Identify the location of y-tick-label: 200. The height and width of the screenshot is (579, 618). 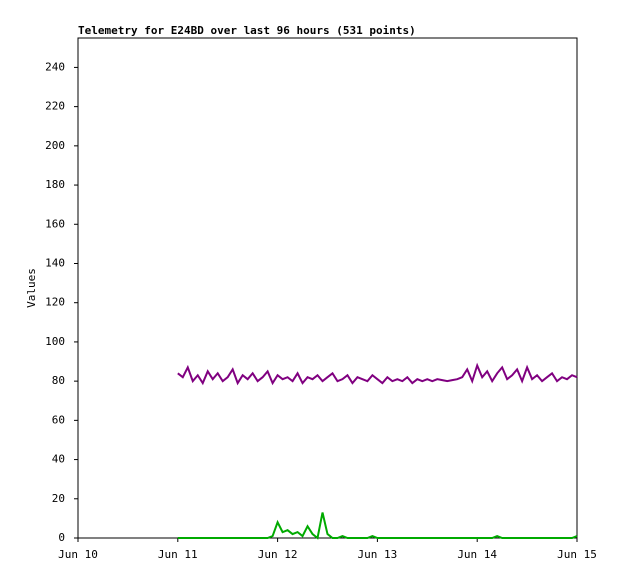
(55, 145).